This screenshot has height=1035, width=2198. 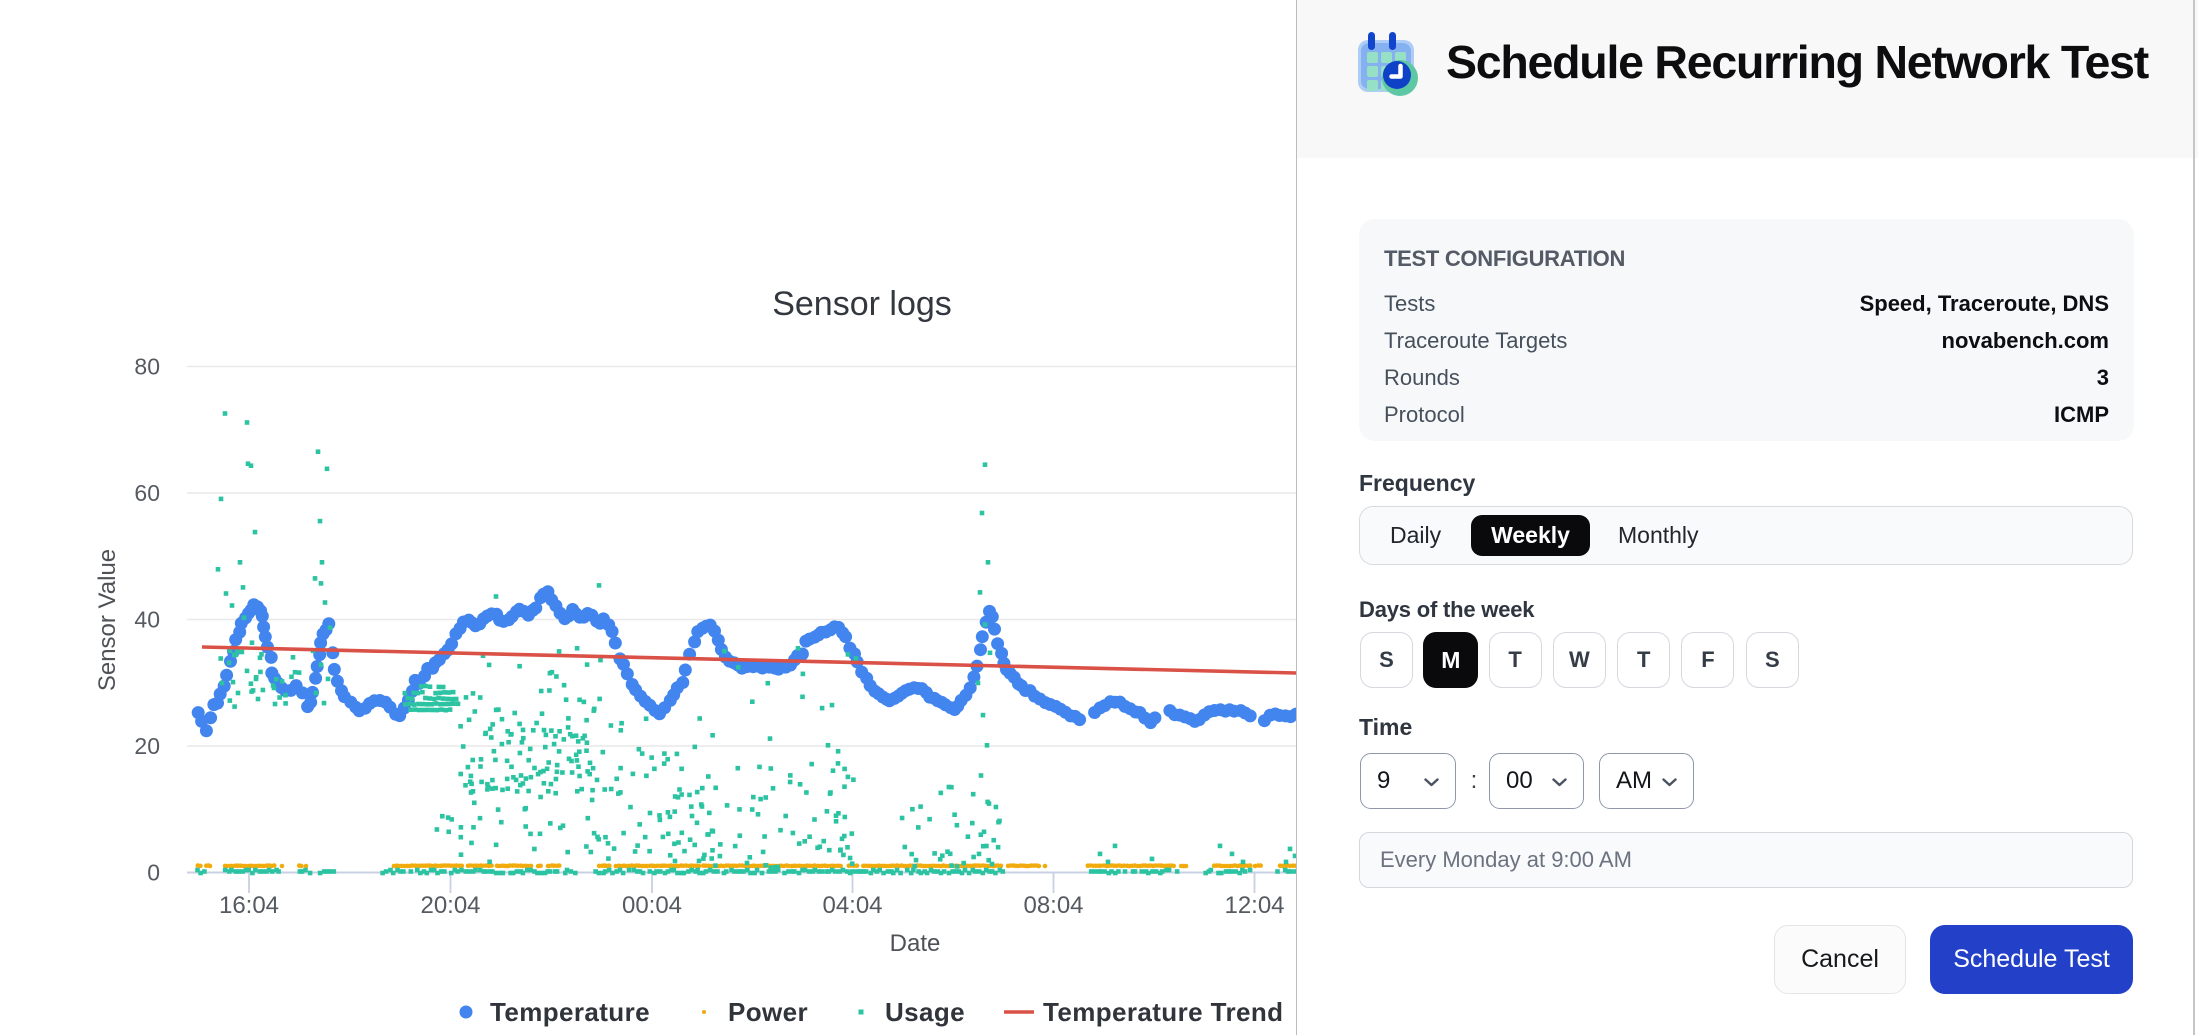 I want to click on svg-text: 04:04, so click(x=852, y=905).